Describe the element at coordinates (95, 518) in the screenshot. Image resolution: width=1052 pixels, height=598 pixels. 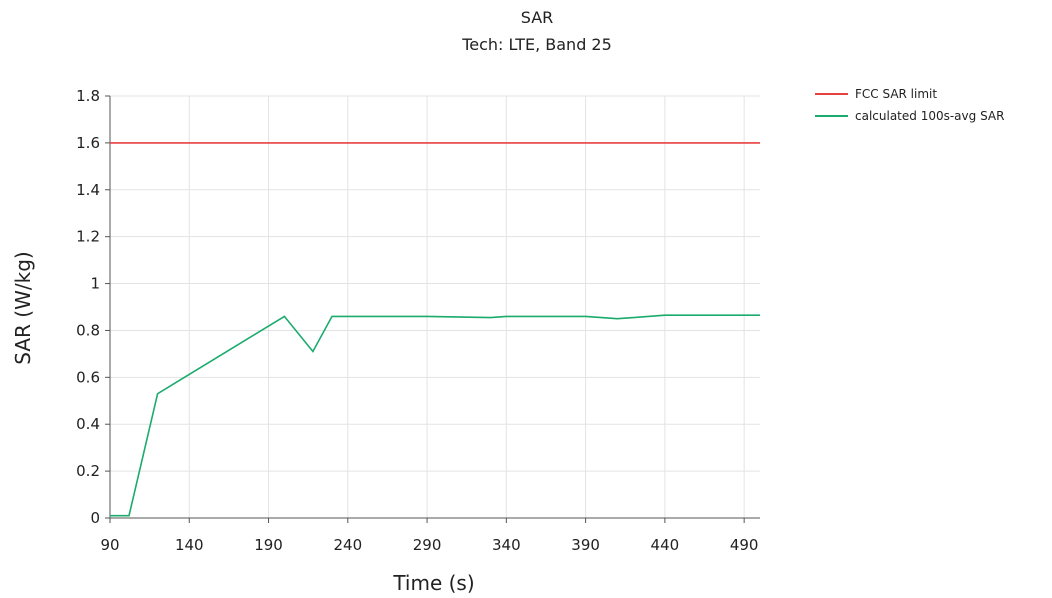
I see `y-tick-label: 0` at that location.